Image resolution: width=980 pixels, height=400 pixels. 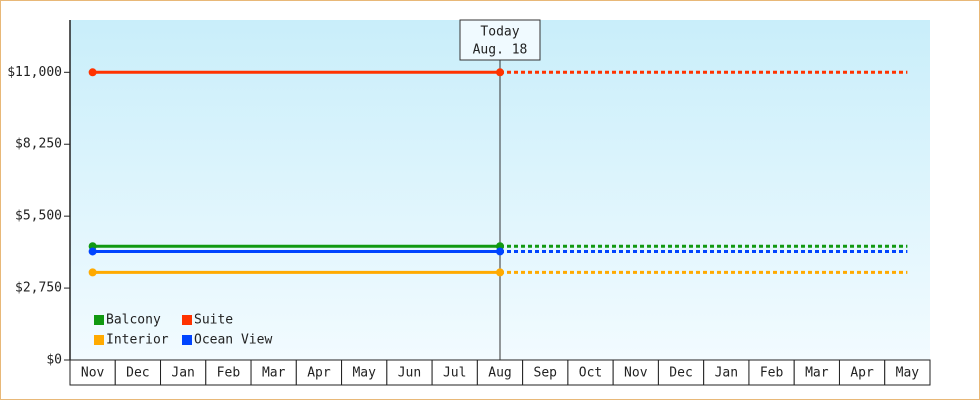 I want to click on x-tick-label: Oct, so click(x=590, y=373).